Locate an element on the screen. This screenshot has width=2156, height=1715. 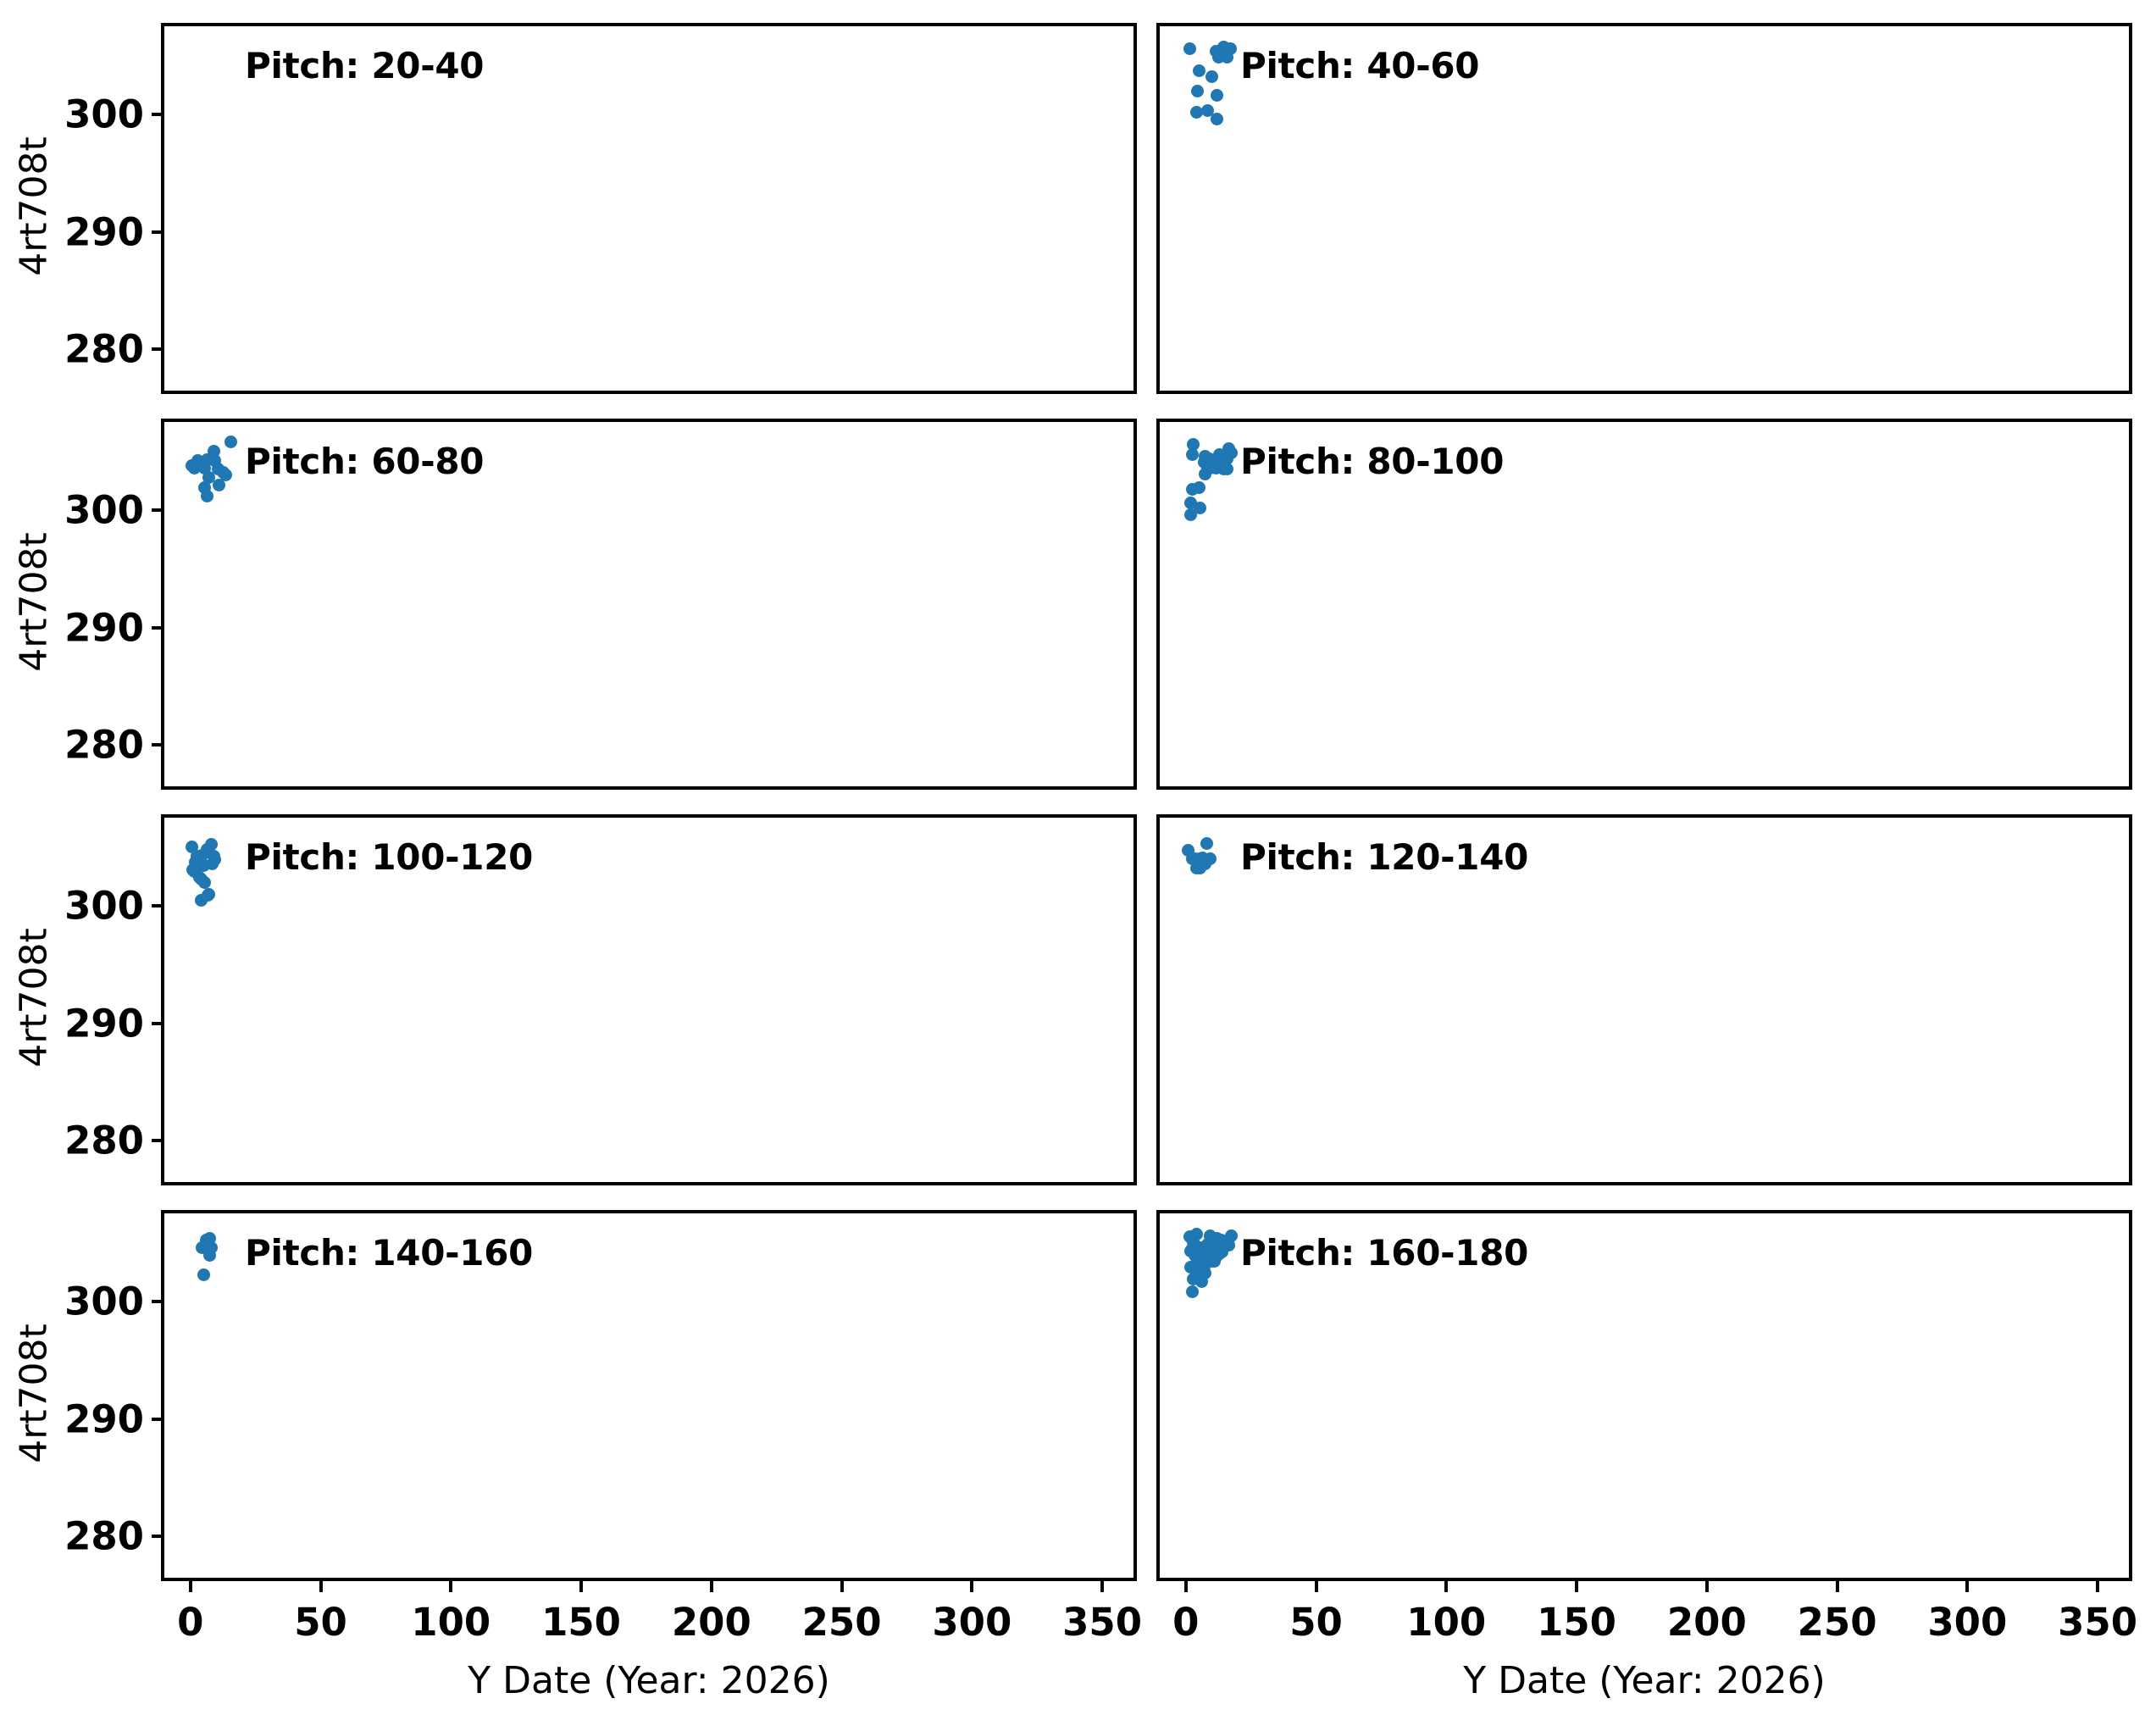
subplot-pitch-20-40: Pitch: 20-40 is located at coordinates (649, 208).